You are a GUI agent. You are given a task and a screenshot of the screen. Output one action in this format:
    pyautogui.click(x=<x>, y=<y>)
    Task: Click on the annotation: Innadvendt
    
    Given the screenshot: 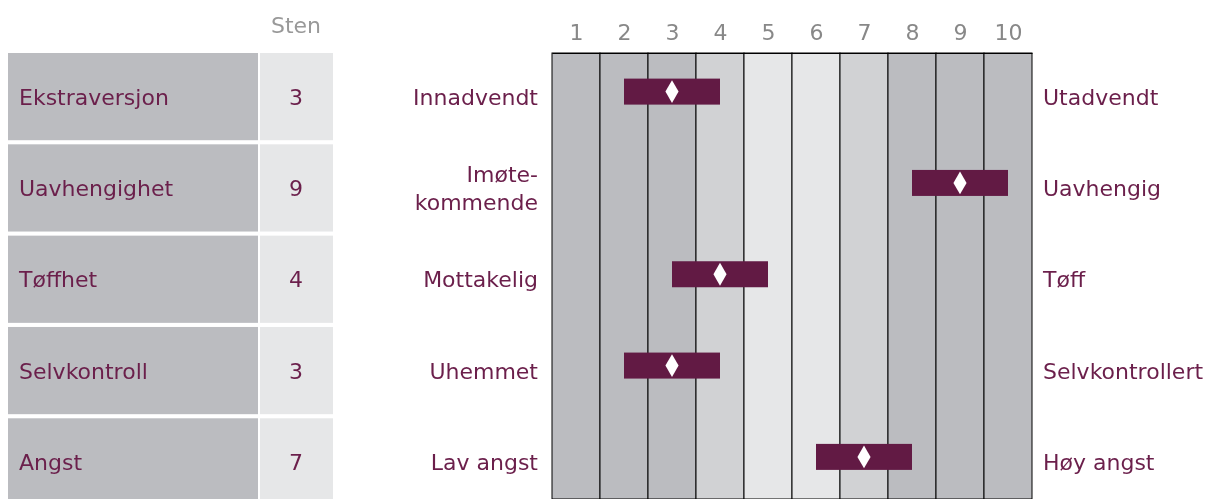 What is the action you would take?
    pyautogui.click(x=476, y=97)
    